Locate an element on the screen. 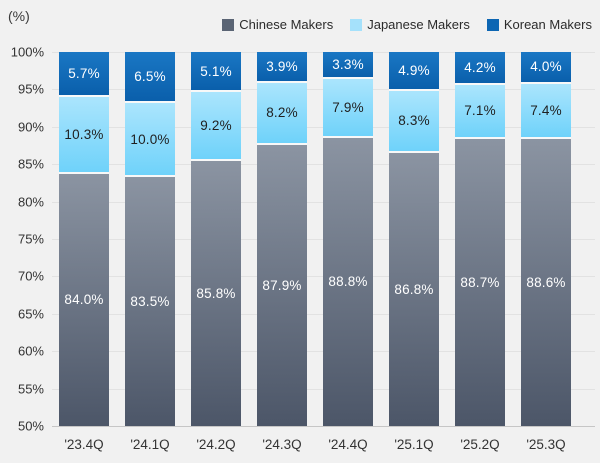 Image resolution: width=600 pixels, height=463 pixels. stacked-bar-243Q: 3.9% 8.2% 87.9% is located at coordinates (282, 239).